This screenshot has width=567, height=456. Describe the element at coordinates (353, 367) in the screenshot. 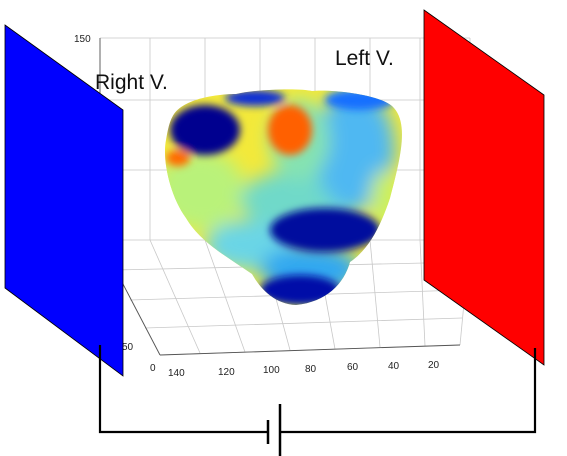

I see `x-tick-label: 60` at that location.